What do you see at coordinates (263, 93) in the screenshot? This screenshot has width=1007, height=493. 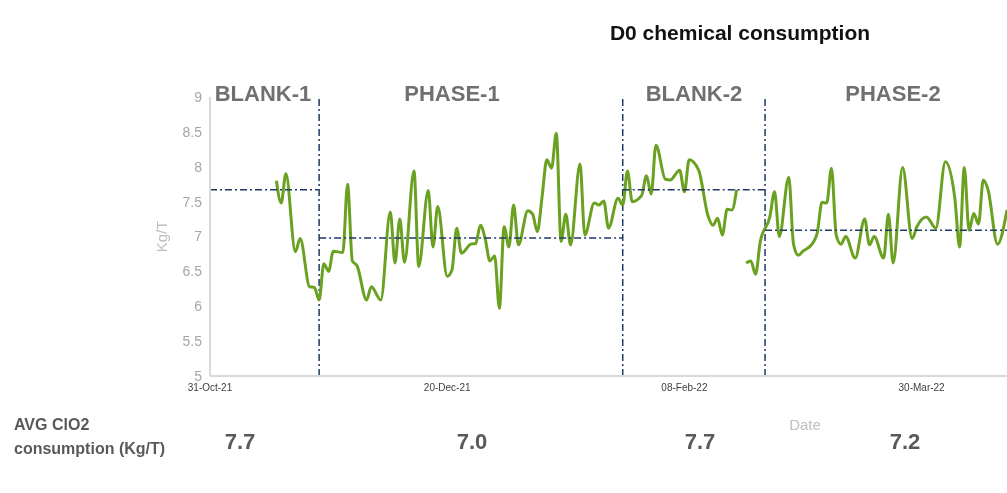 I see `annotation: BLANK-1` at bounding box center [263, 93].